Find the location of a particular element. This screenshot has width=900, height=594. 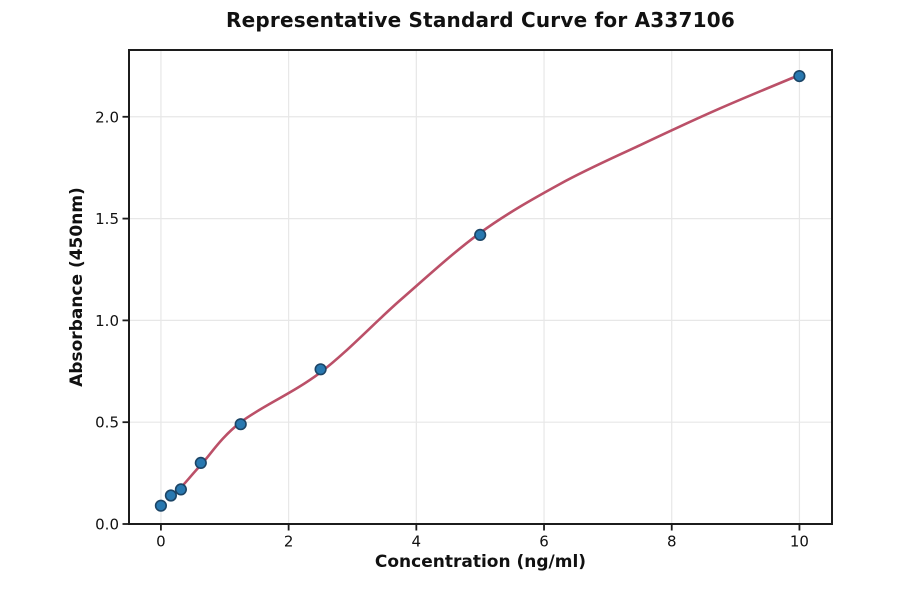

y-tick-label: 1.0 is located at coordinates (107, 321).